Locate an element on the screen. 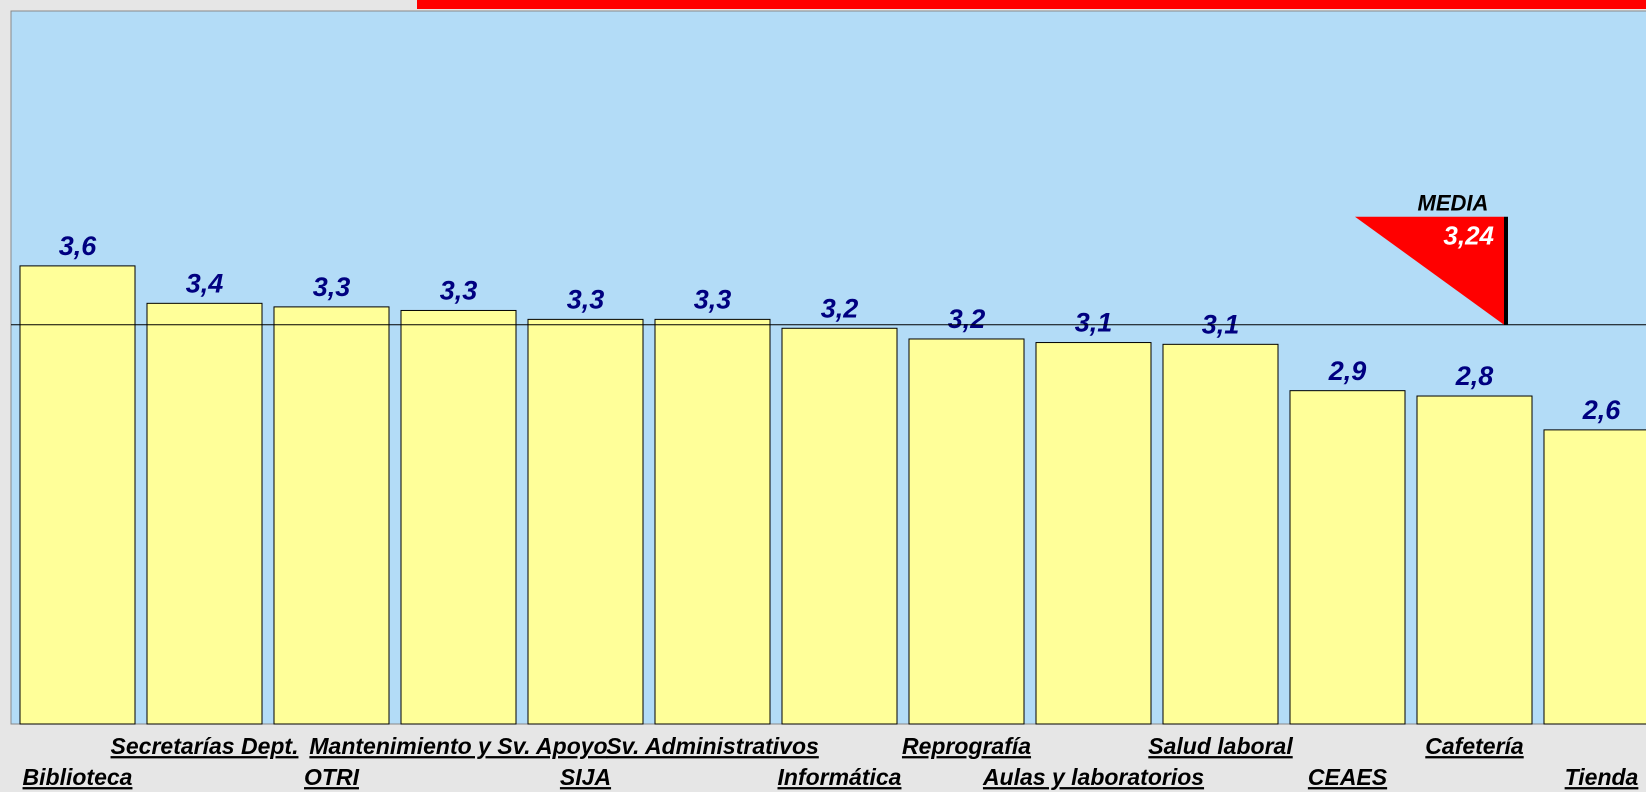  x-tick-label: Informática is located at coordinates (840, 777).